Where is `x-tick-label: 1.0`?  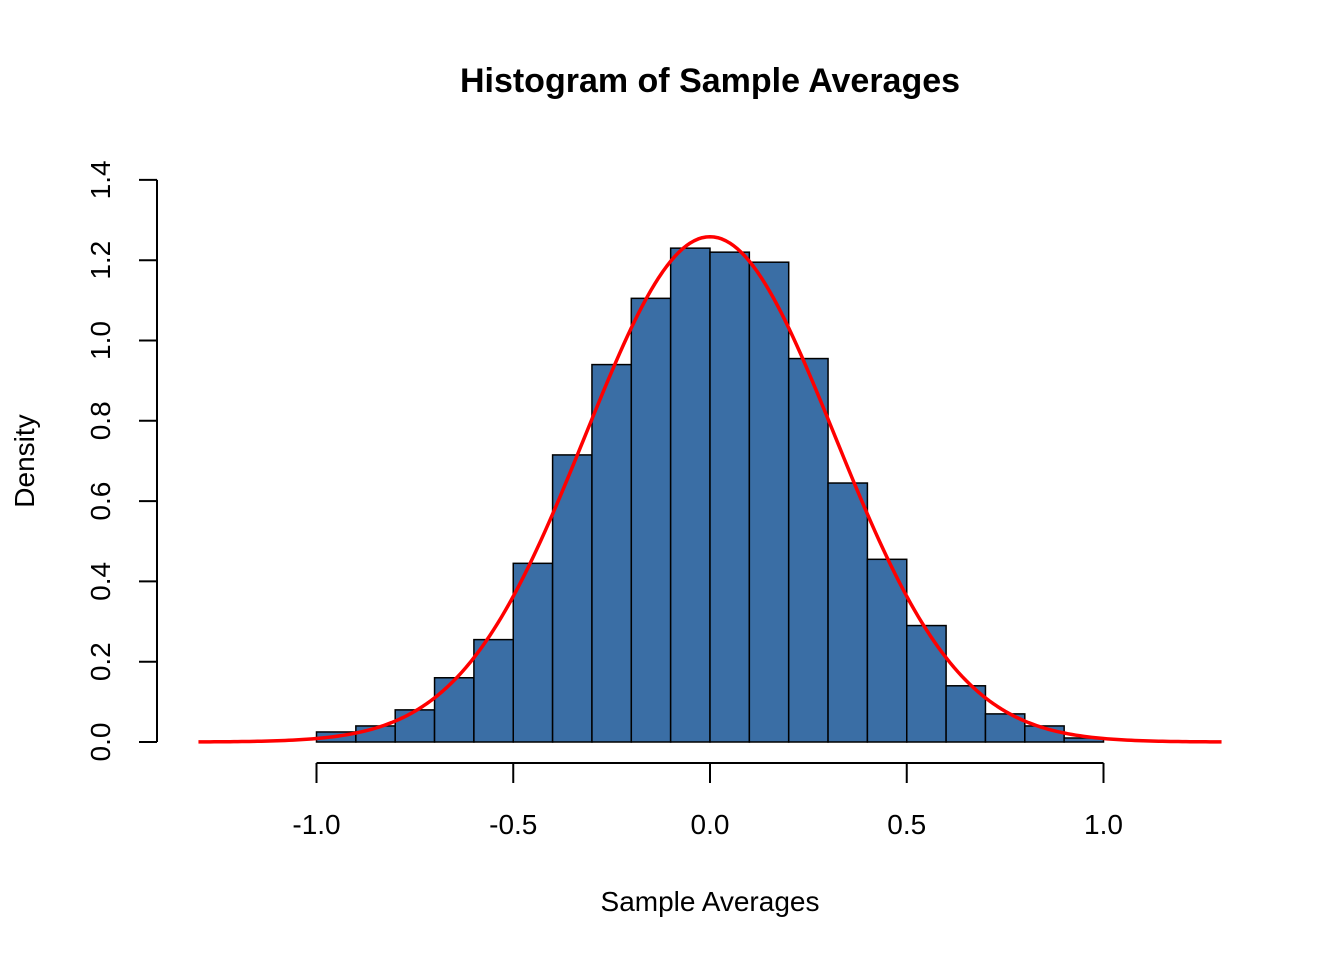 x-tick-label: 1.0 is located at coordinates (1103, 824).